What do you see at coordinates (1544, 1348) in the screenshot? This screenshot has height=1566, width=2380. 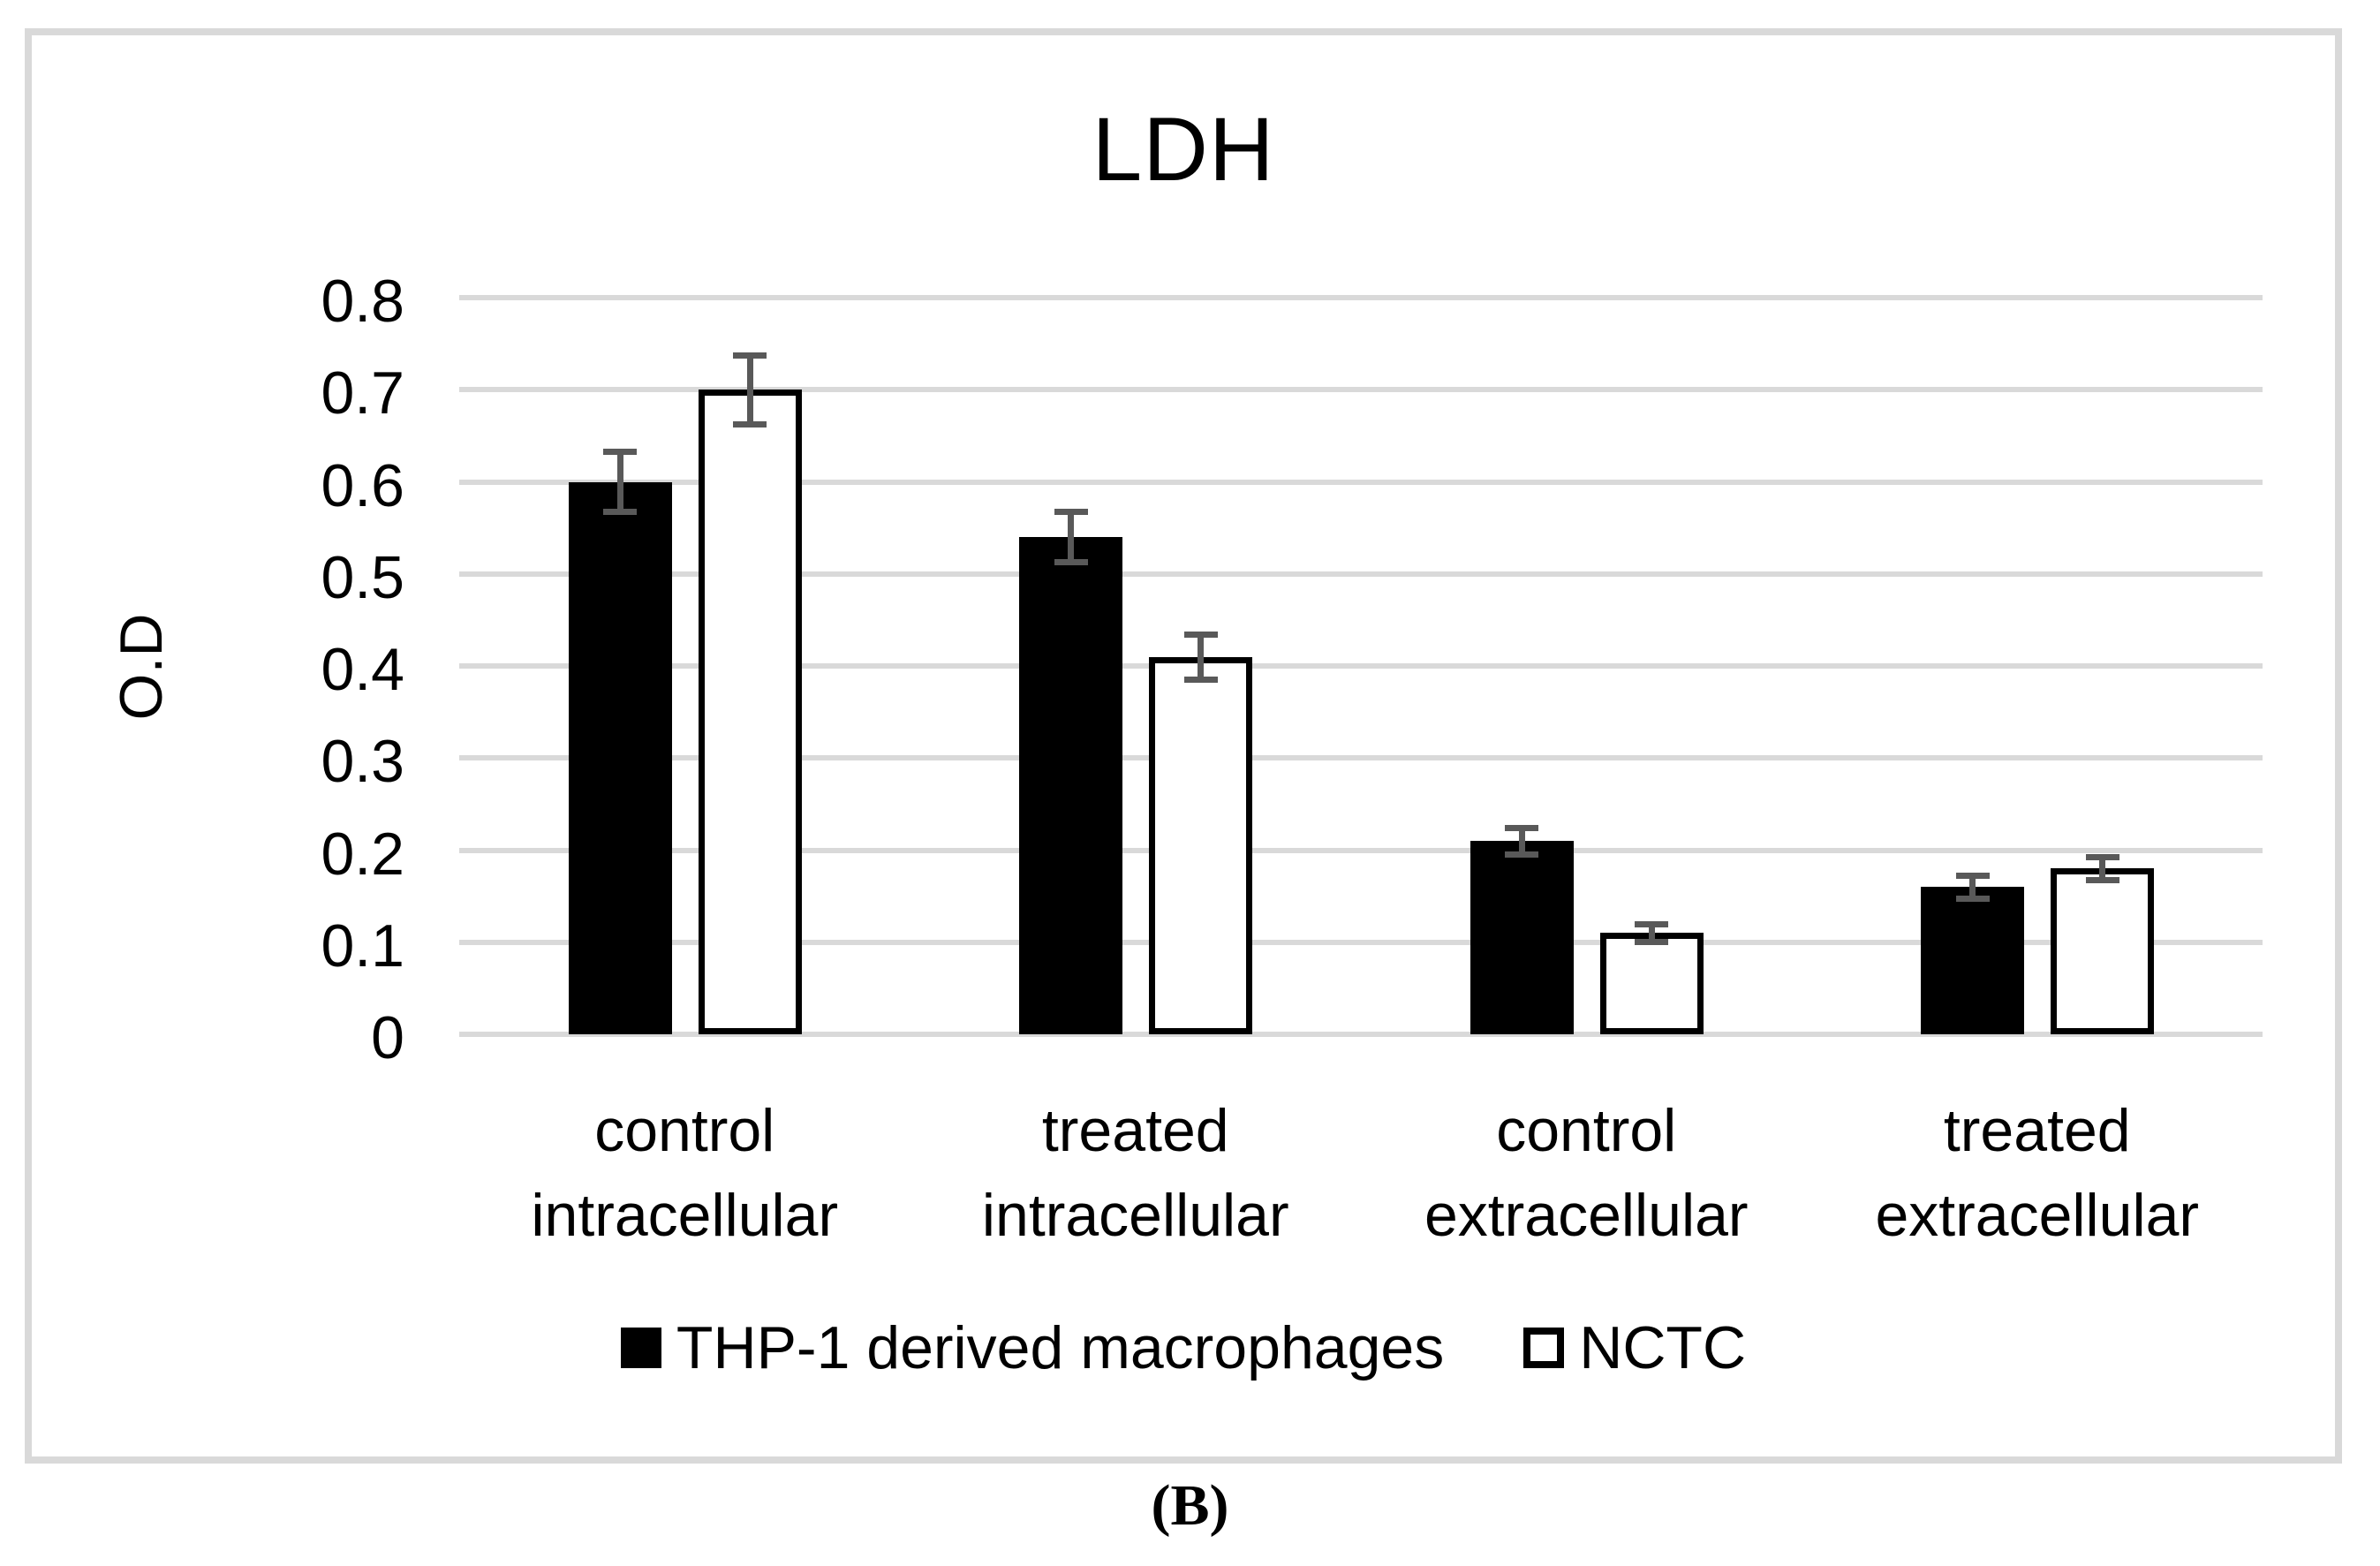 I see `legend-swatch-nctc` at bounding box center [1544, 1348].